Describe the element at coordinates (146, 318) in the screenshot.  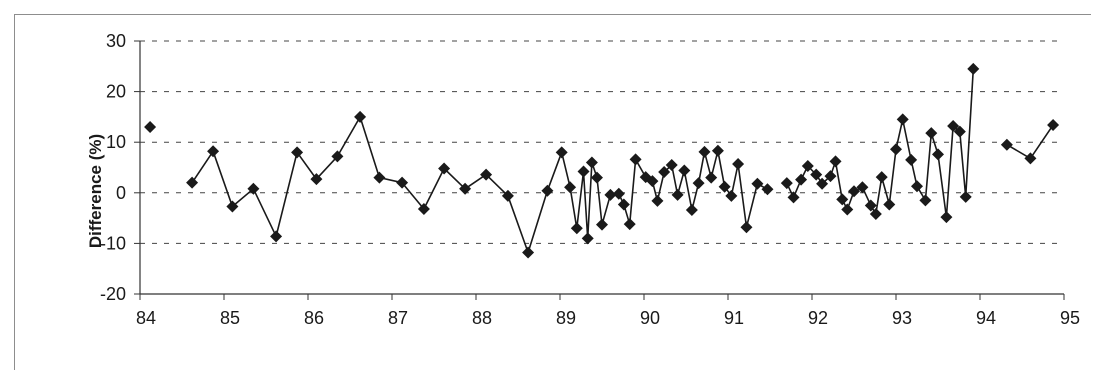
I see `x-tick-label: 84` at that location.